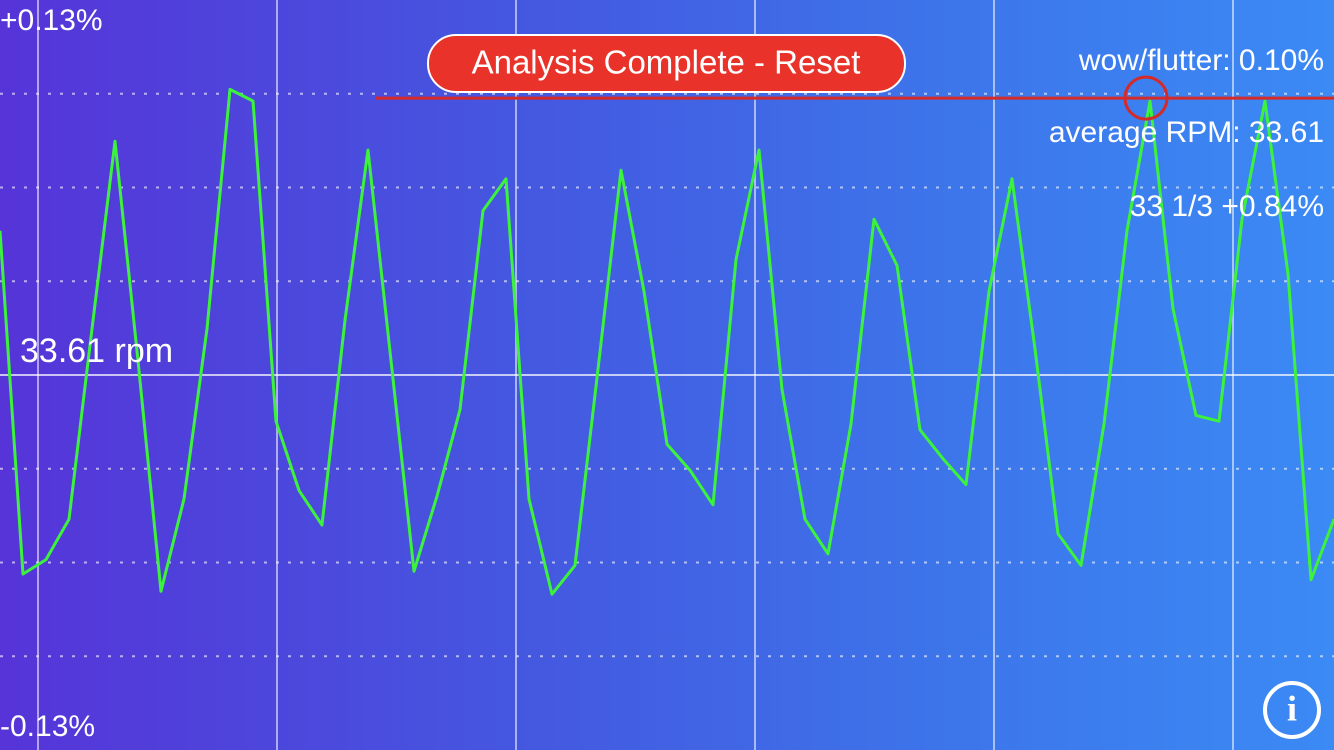 The image size is (1334, 750). I want to click on button-bg, so click(666, 63).